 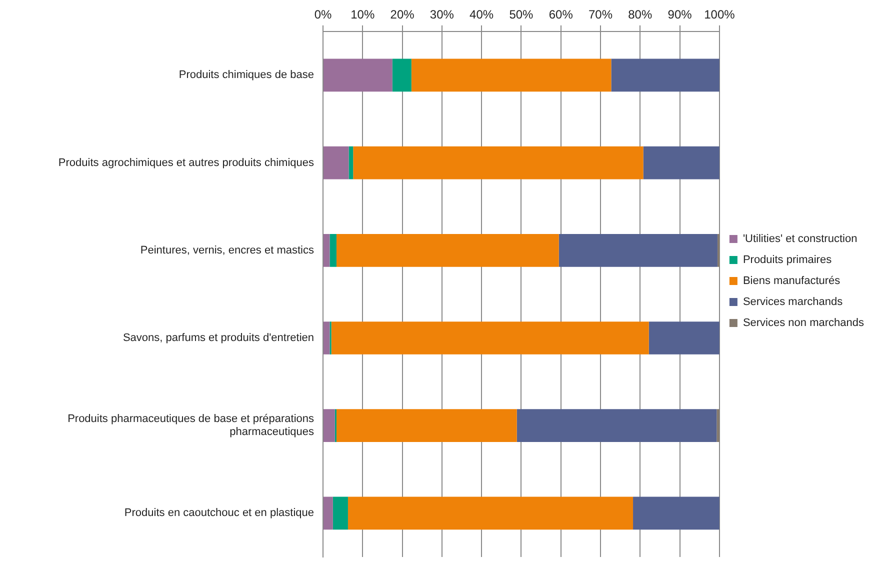 What do you see at coordinates (402, 15) in the screenshot?
I see `x-tick-label: 20%` at bounding box center [402, 15].